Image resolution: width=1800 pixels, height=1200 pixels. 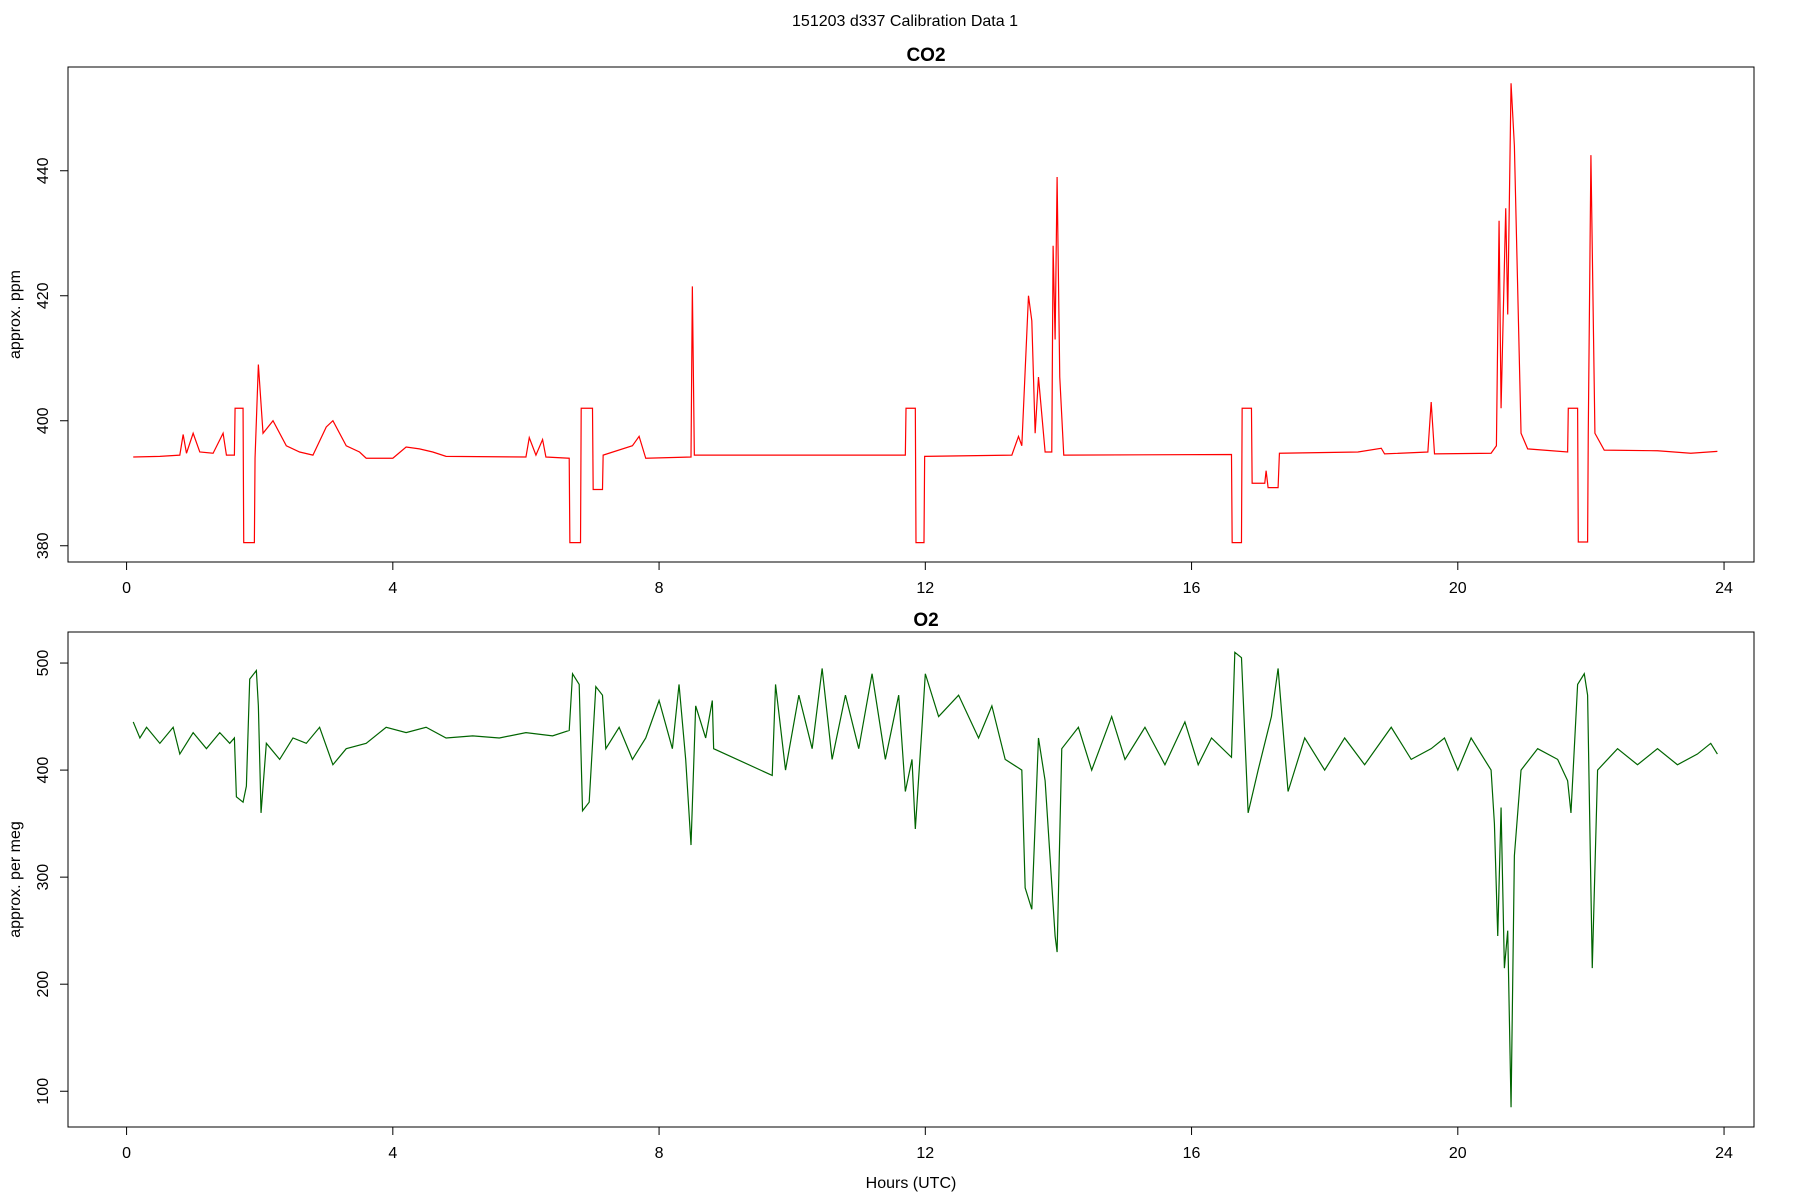 What do you see at coordinates (43, 877) in the screenshot?
I see `y-tick-label: 300` at bounding box center [43, 877].